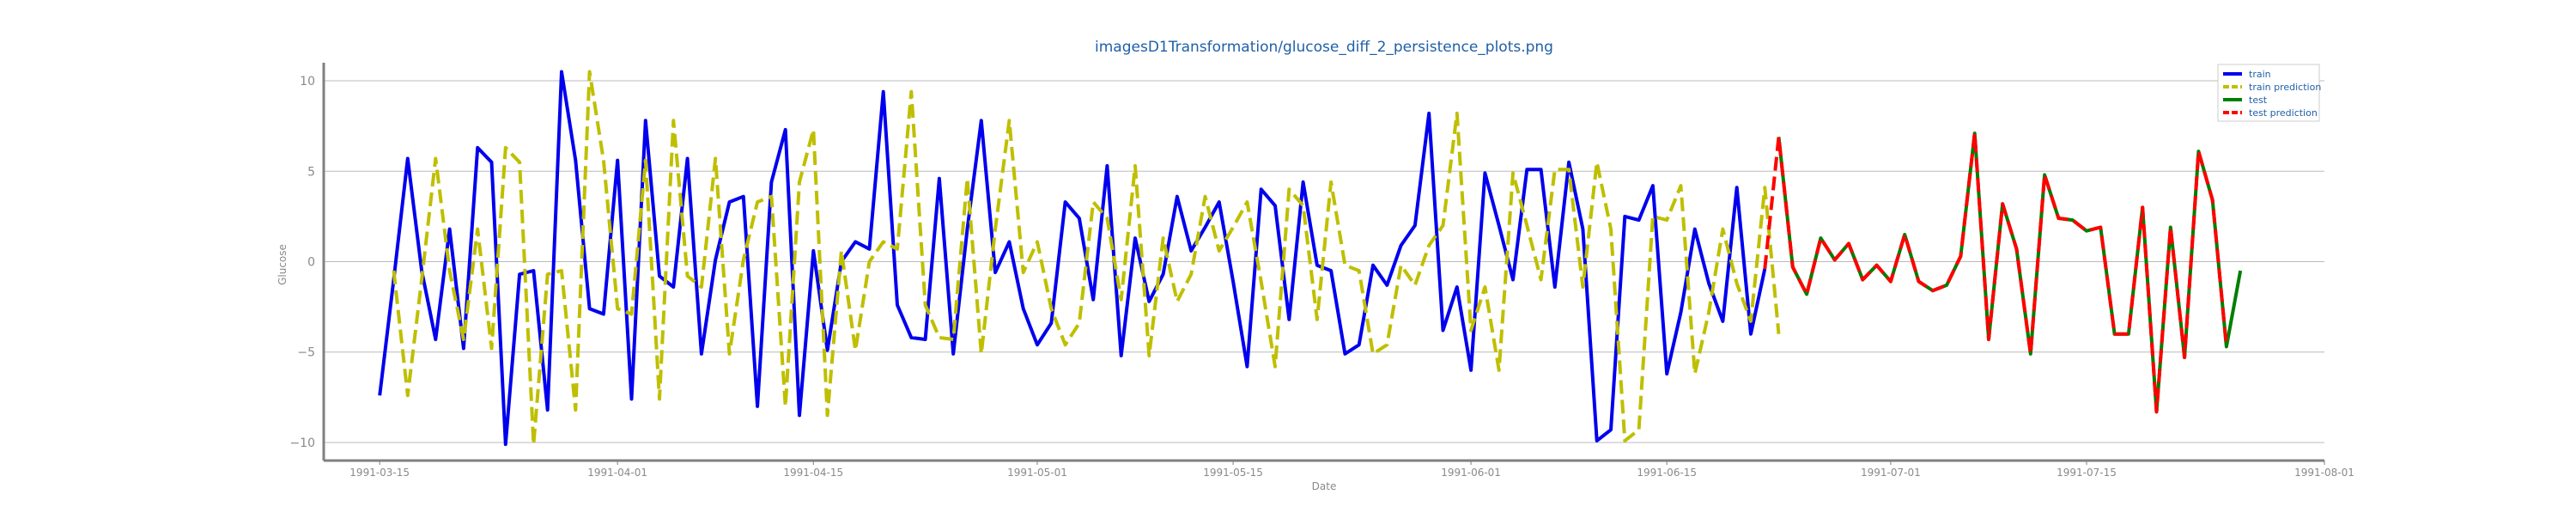 Image resolution: width=2576 pixels, height=519 pixels. What do you see at coordinates (306, 353) in the screenshot?
I see `y-tick-label: −5` at bounding box center [306, 353].